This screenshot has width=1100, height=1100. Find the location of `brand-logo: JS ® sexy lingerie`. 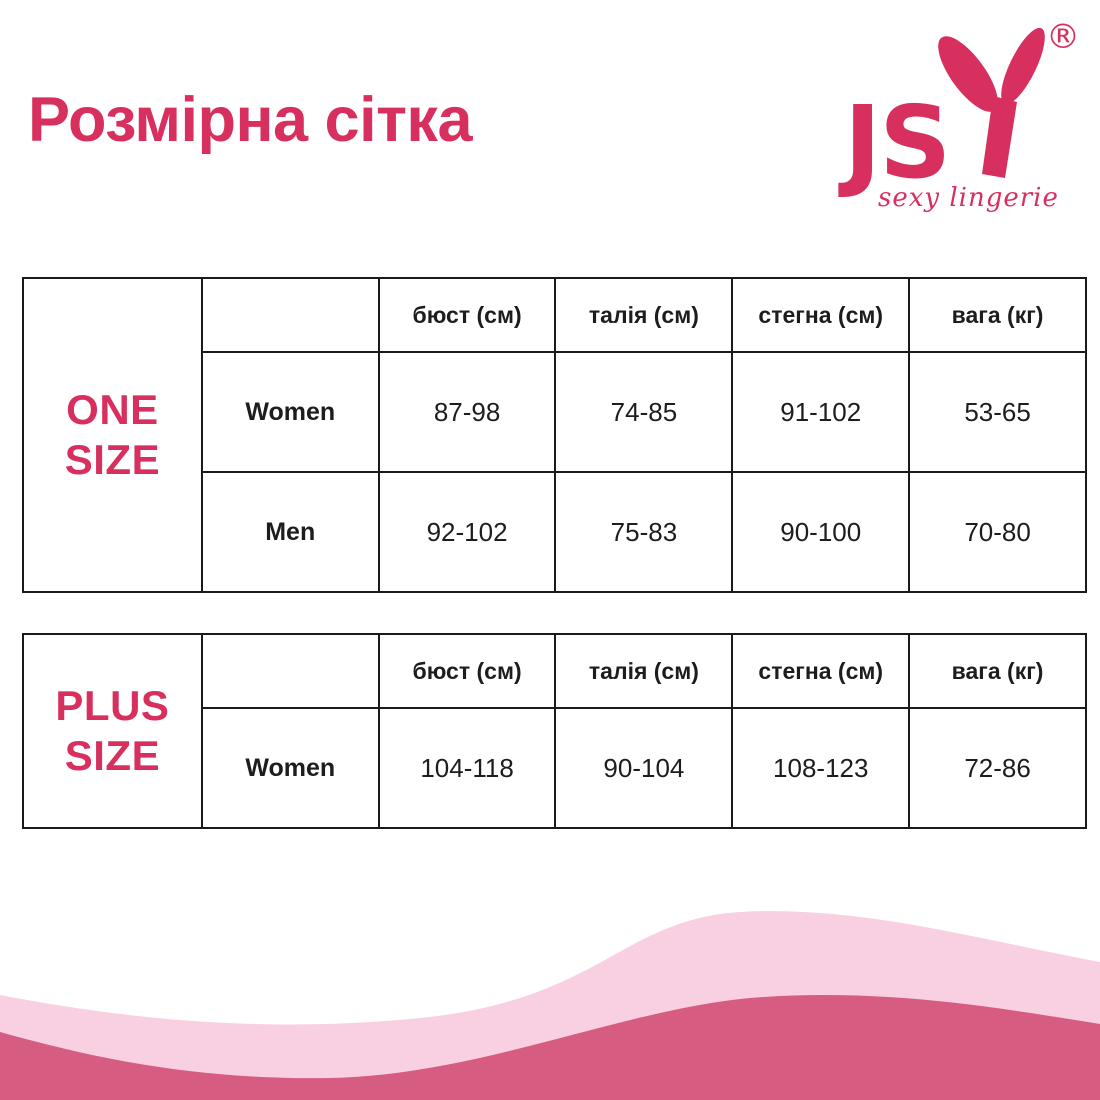

brand-logo: JS ® sexy lingerie is located at coordinates (959, 115).